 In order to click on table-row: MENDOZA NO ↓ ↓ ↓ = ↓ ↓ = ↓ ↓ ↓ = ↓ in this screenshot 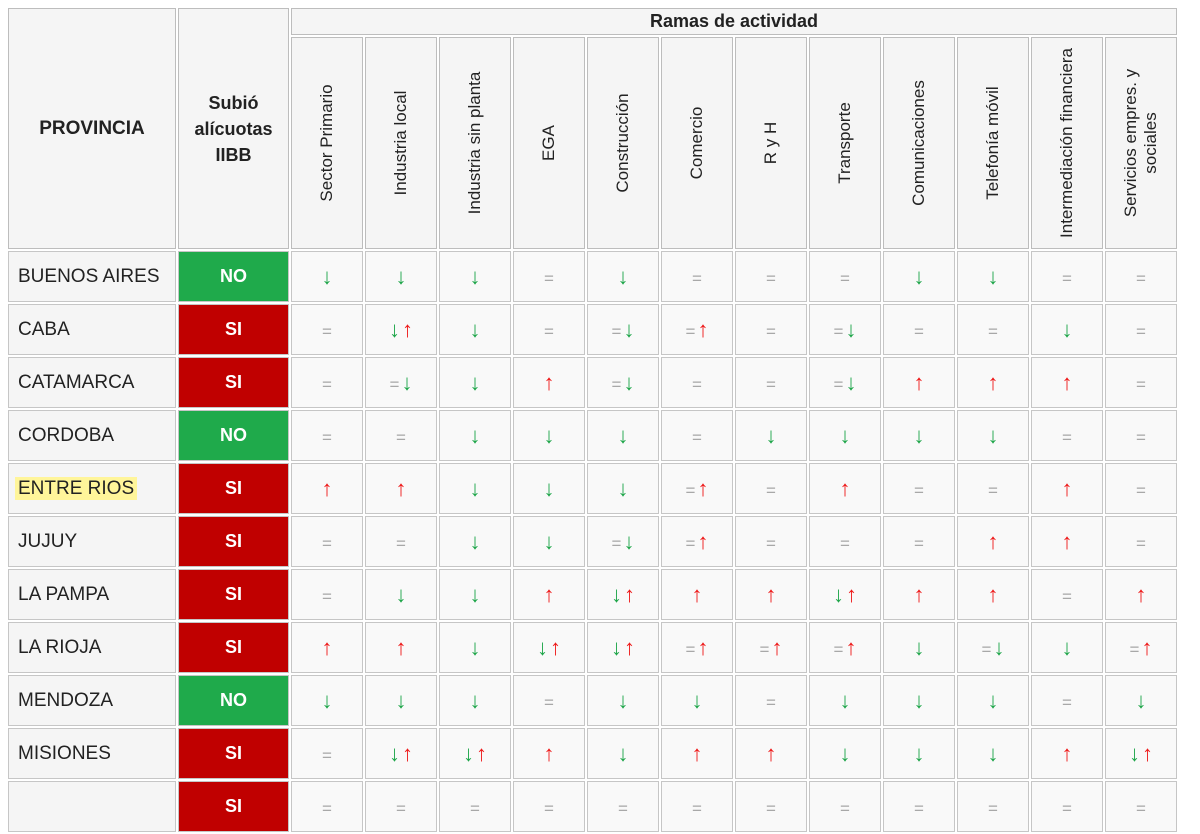, I will do `click(592, 700)`.